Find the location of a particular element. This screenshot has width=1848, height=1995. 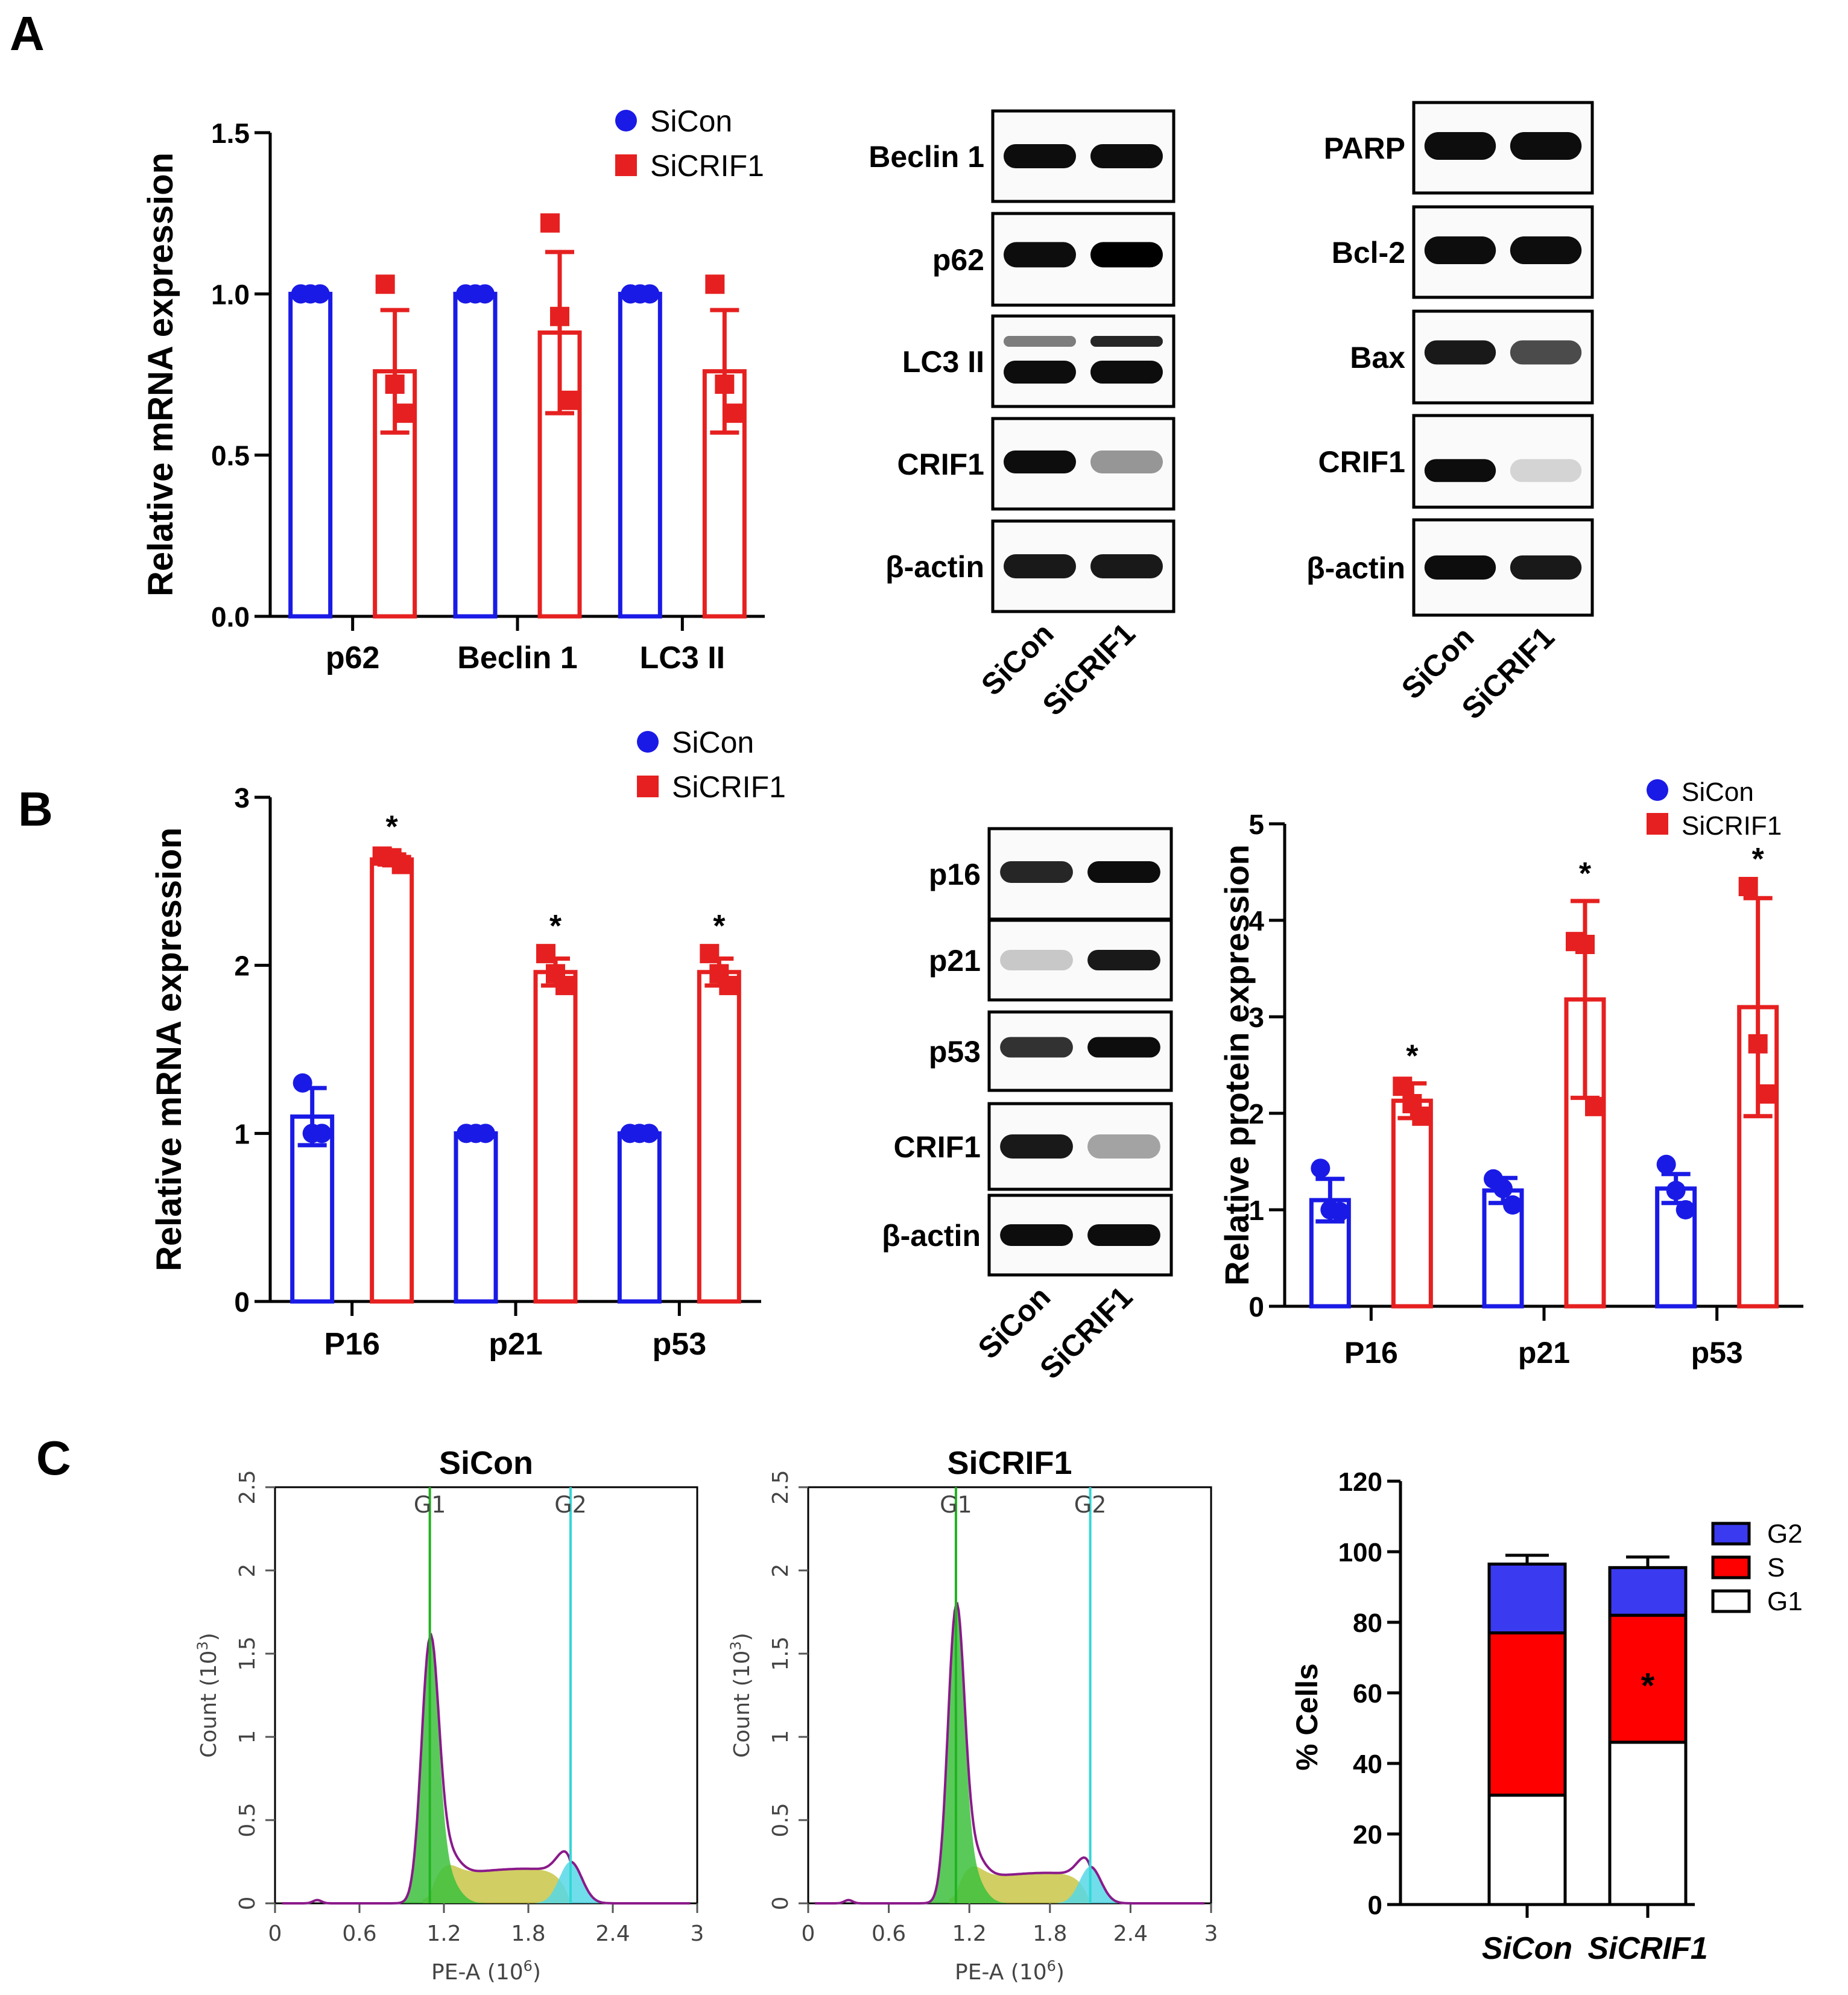

x-tick-label: 1.2 is located at coordinates (969, 1933).